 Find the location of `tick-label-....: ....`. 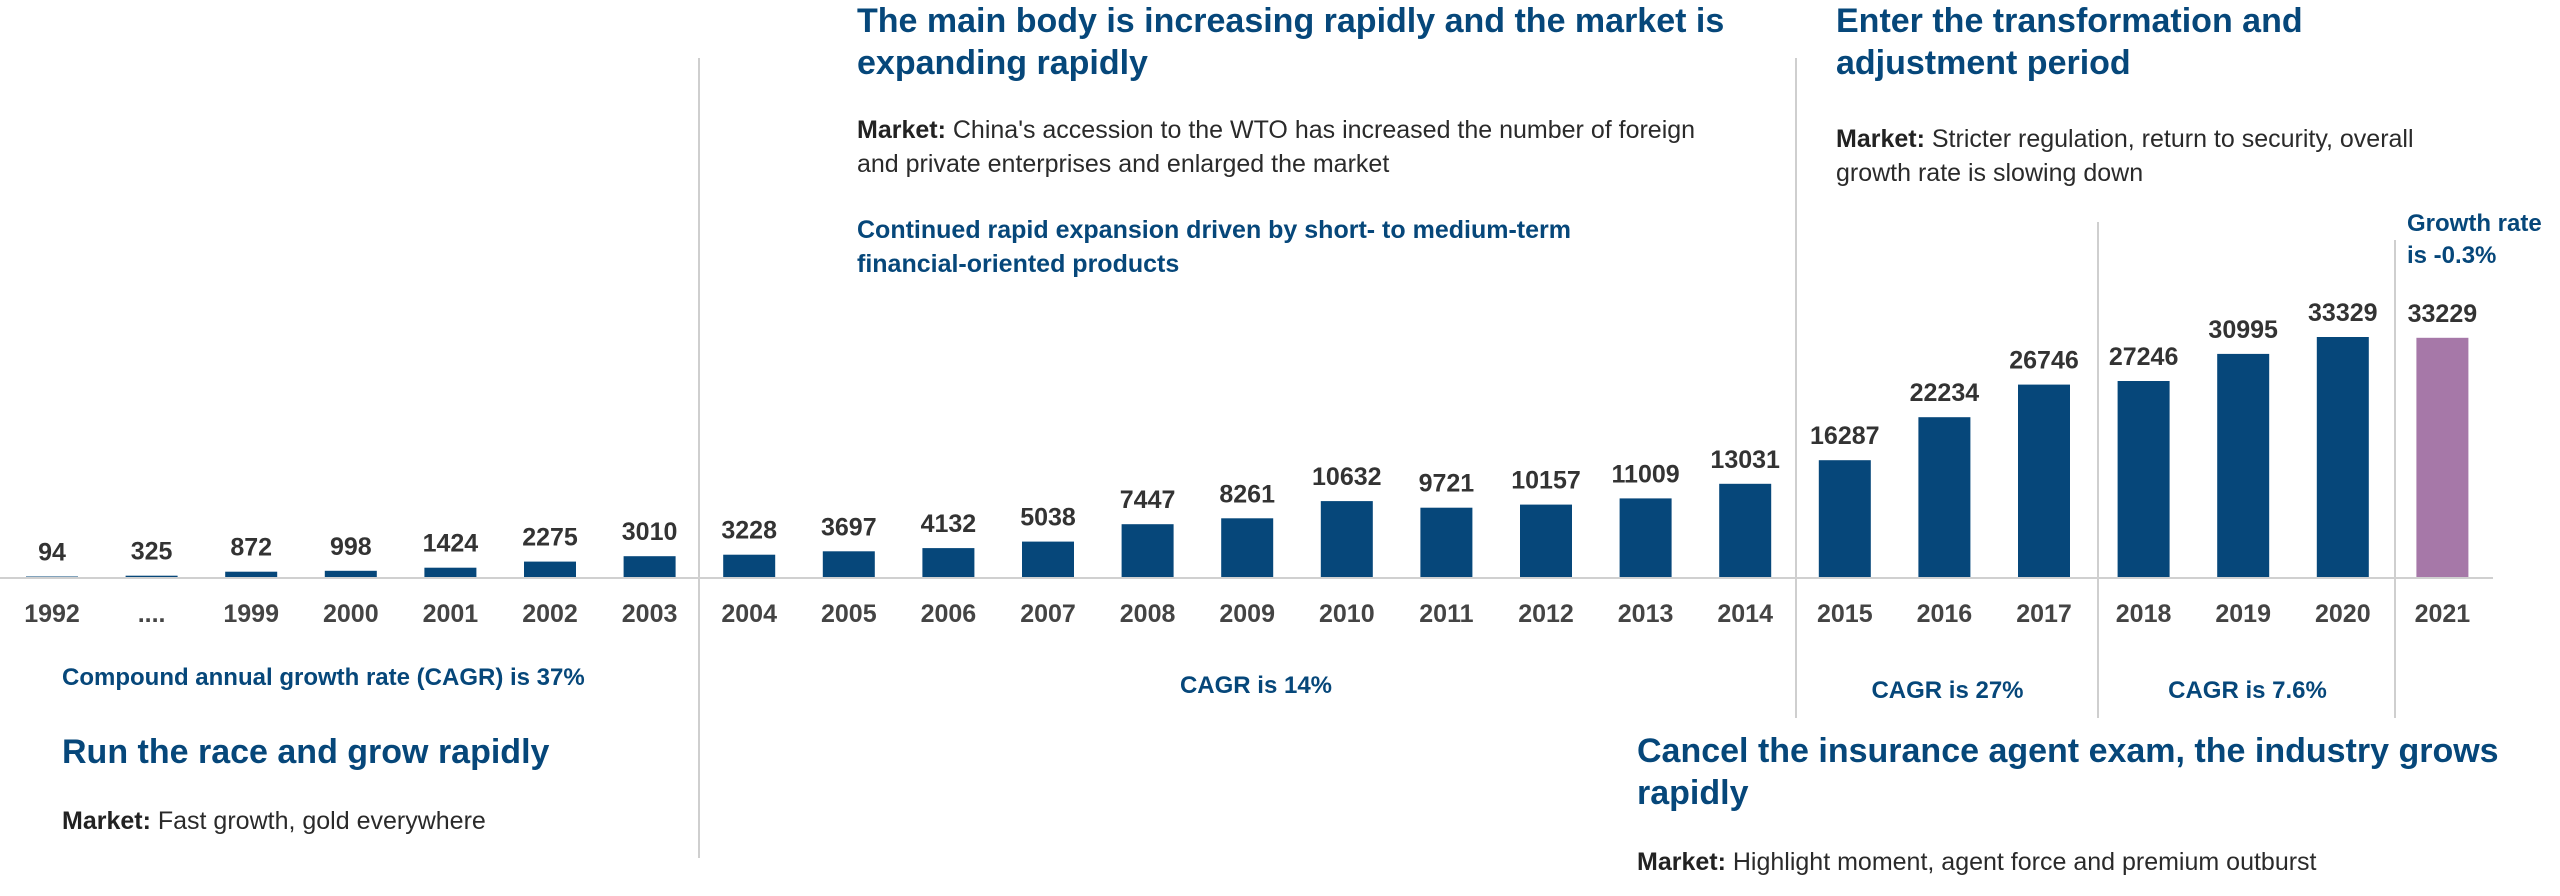

tick-label-....: .... is located at coordinates (152, 614).